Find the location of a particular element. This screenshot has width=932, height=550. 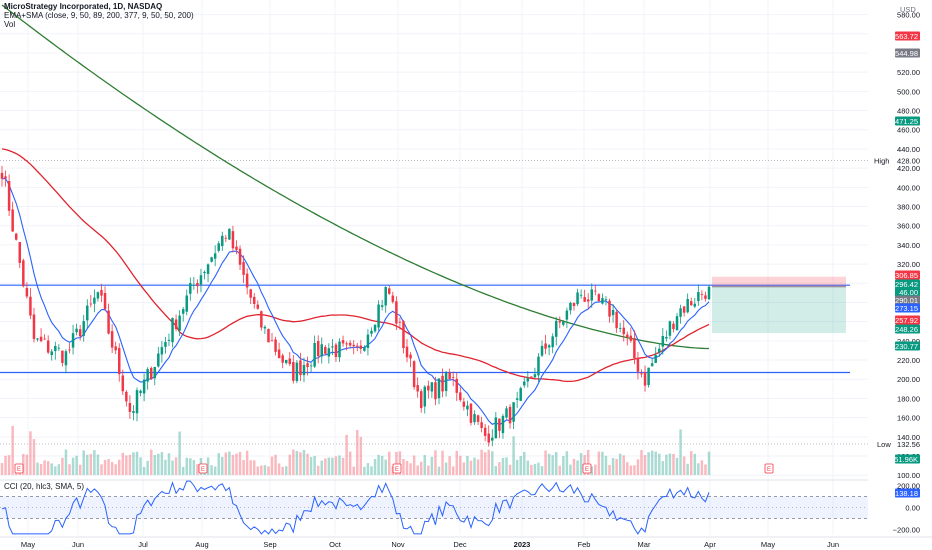

low-label: Low is located at coordinates (884, 444).